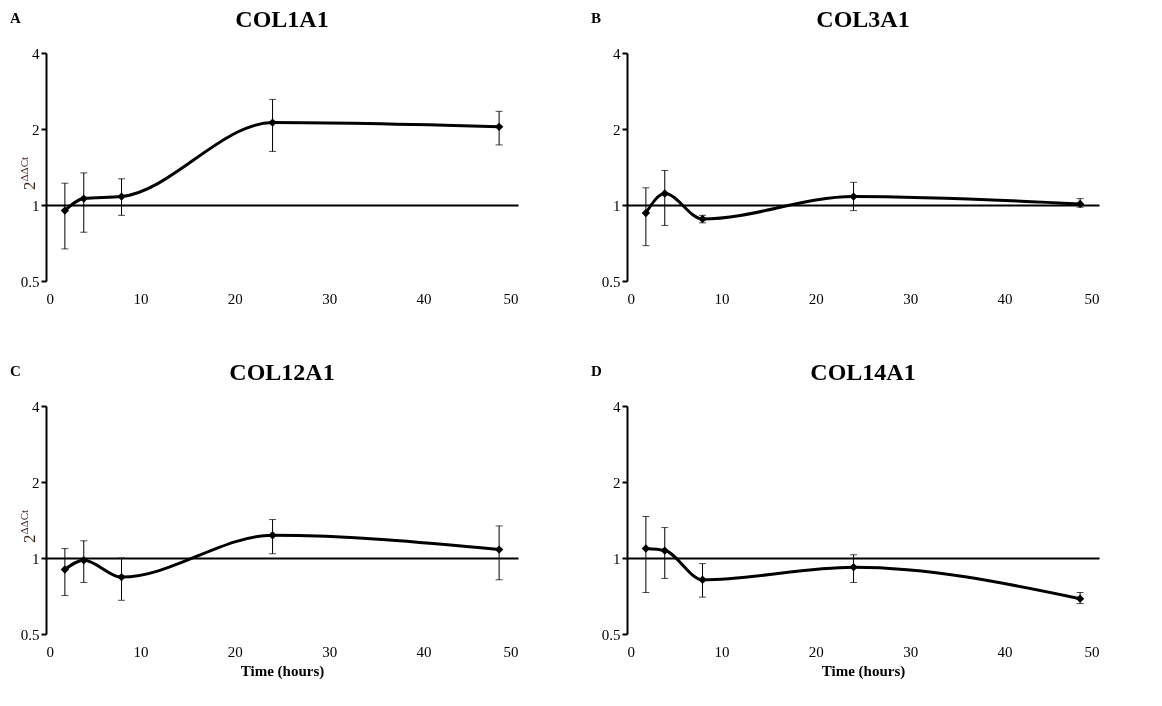 This screenshot has height=706, width=1162. Describe the element at coordinates (282, 372) in the screenshot. I see `chart-title: COL12A1` at that location.